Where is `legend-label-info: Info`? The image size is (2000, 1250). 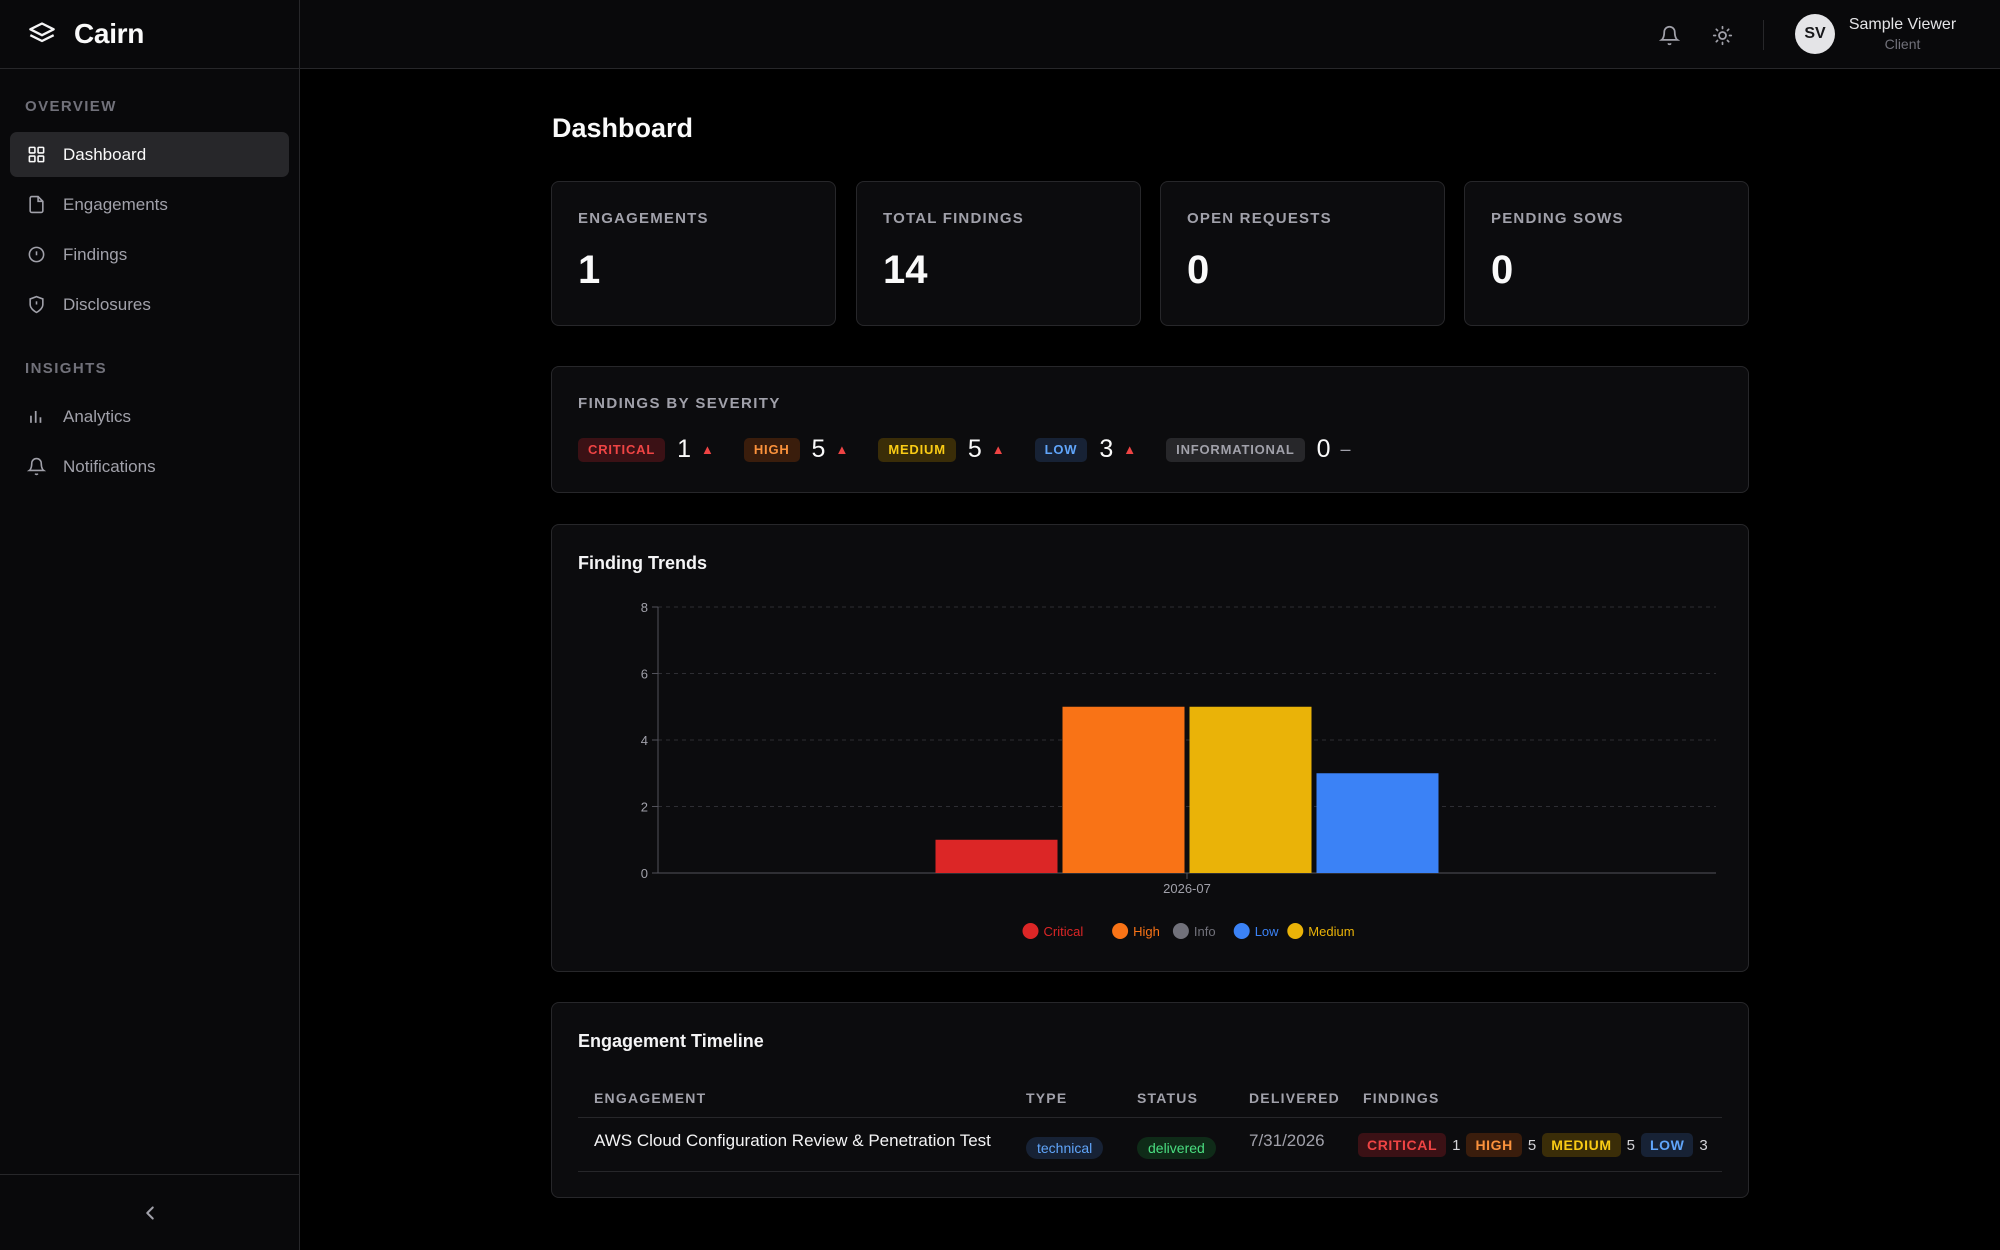
legend-label-info: Info is located at coordinates (1205, 931).